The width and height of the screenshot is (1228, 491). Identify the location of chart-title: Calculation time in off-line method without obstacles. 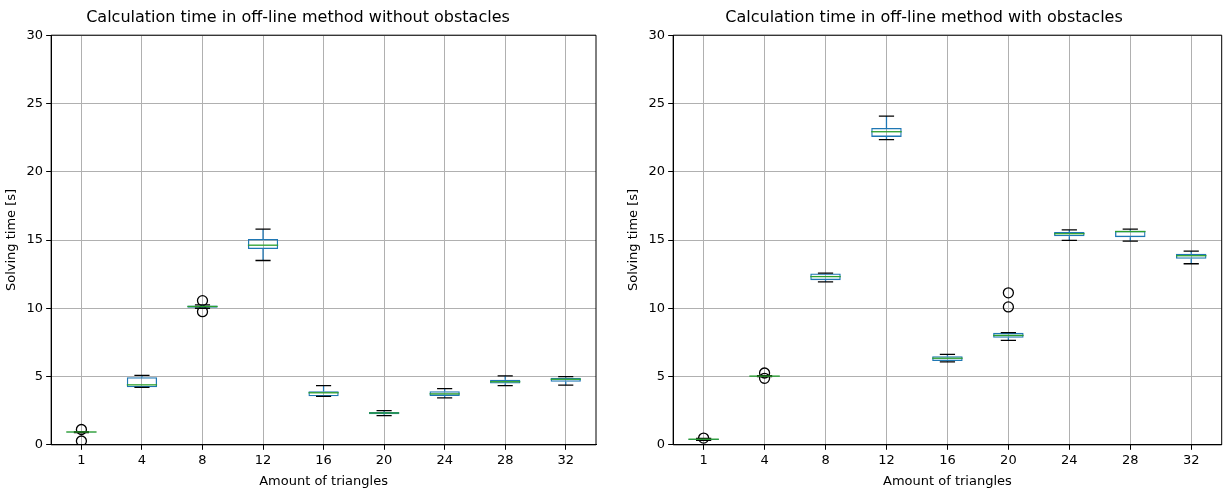
(298, 16).